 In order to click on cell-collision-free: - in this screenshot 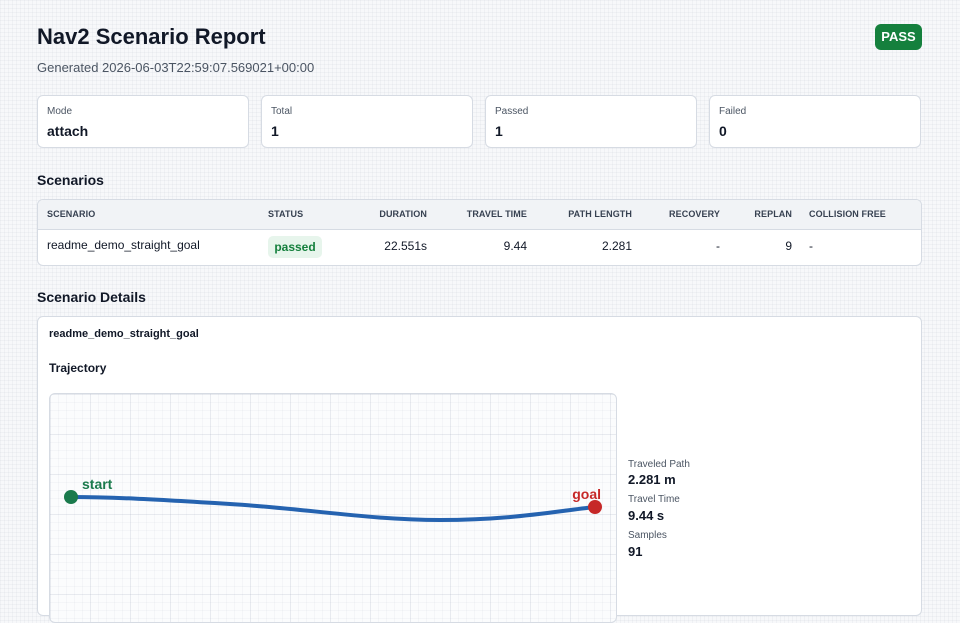, I will do `click(811, 246)`.